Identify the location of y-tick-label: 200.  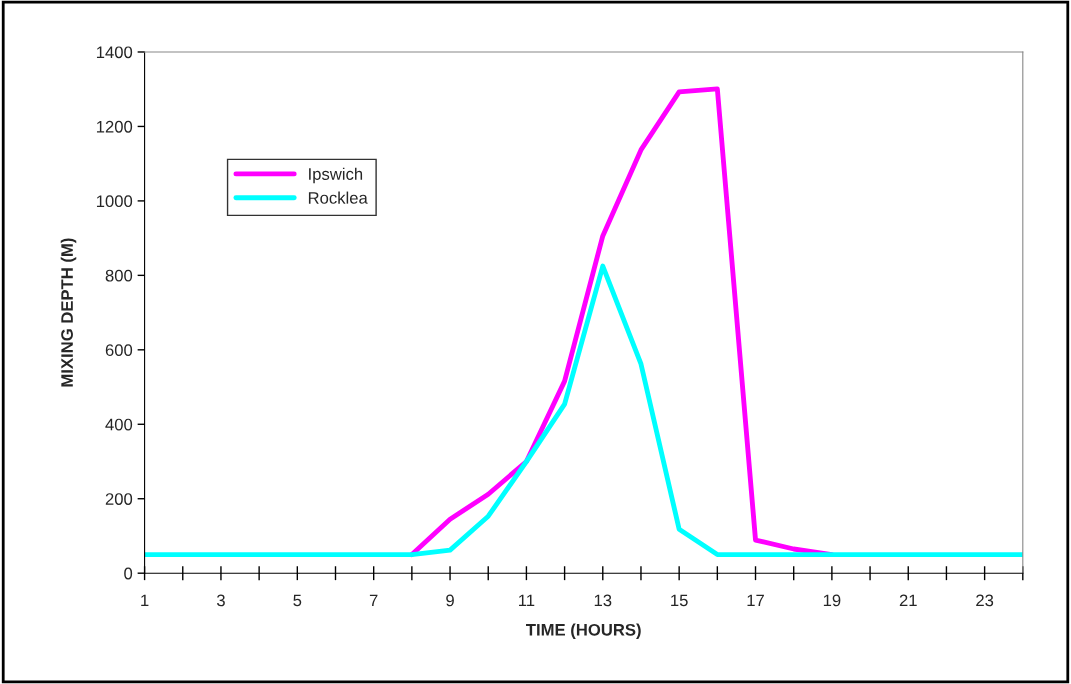
(119, 499).